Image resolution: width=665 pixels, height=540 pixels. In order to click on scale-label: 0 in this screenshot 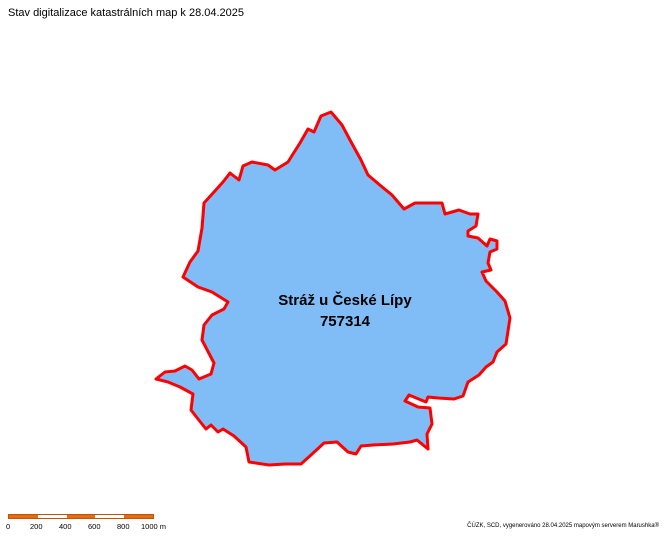, I will do `click(8, 526)`.